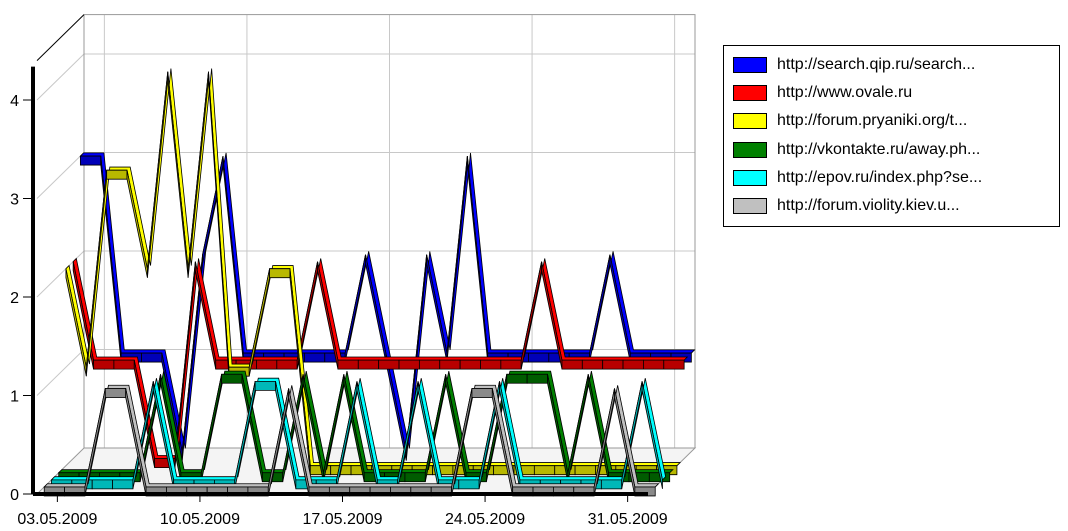  Describe the element at coordinates (14, 397) in the screenshot. I see `y-tick-label-1: 1` at that location.